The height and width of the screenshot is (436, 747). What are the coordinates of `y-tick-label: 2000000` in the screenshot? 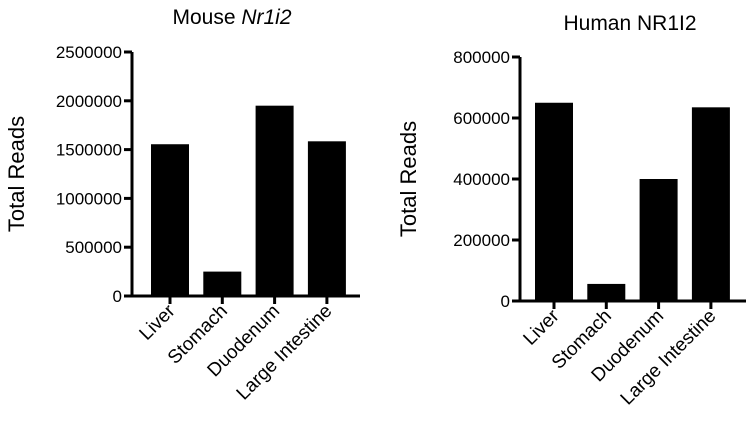 It's located at (89, 101).